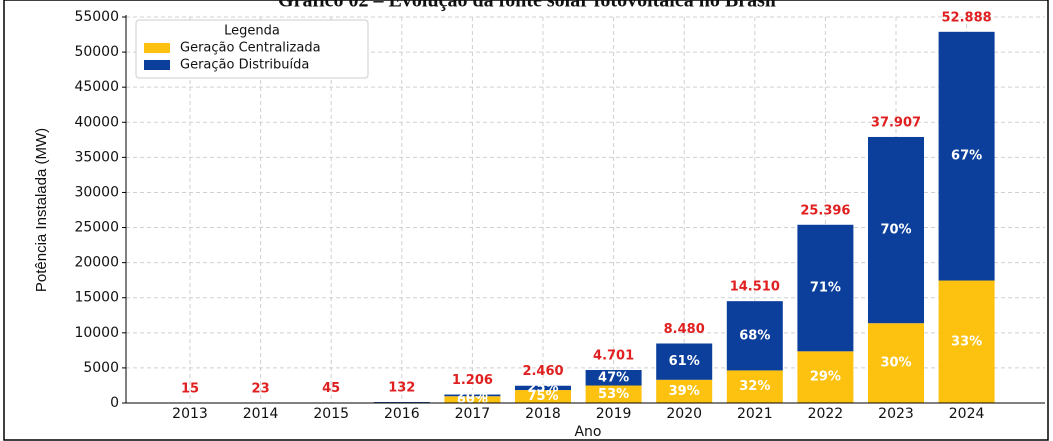  I want to click on total-label: 45, so click(331, 388).